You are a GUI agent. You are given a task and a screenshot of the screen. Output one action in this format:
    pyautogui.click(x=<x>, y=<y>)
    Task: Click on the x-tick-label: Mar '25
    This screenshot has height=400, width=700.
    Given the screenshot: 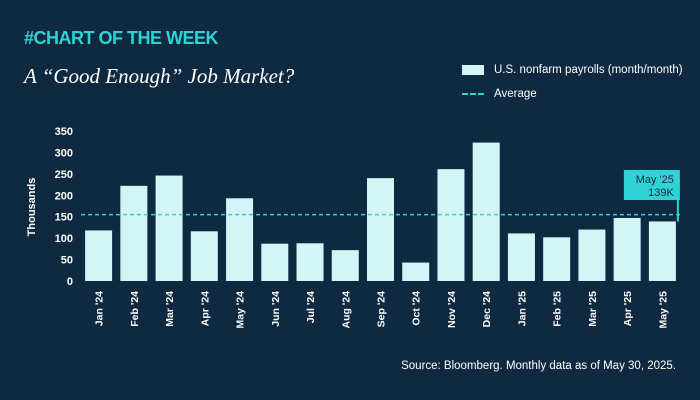 What is the action you would take?
    pyautogui.click(x=593, y=309)
    